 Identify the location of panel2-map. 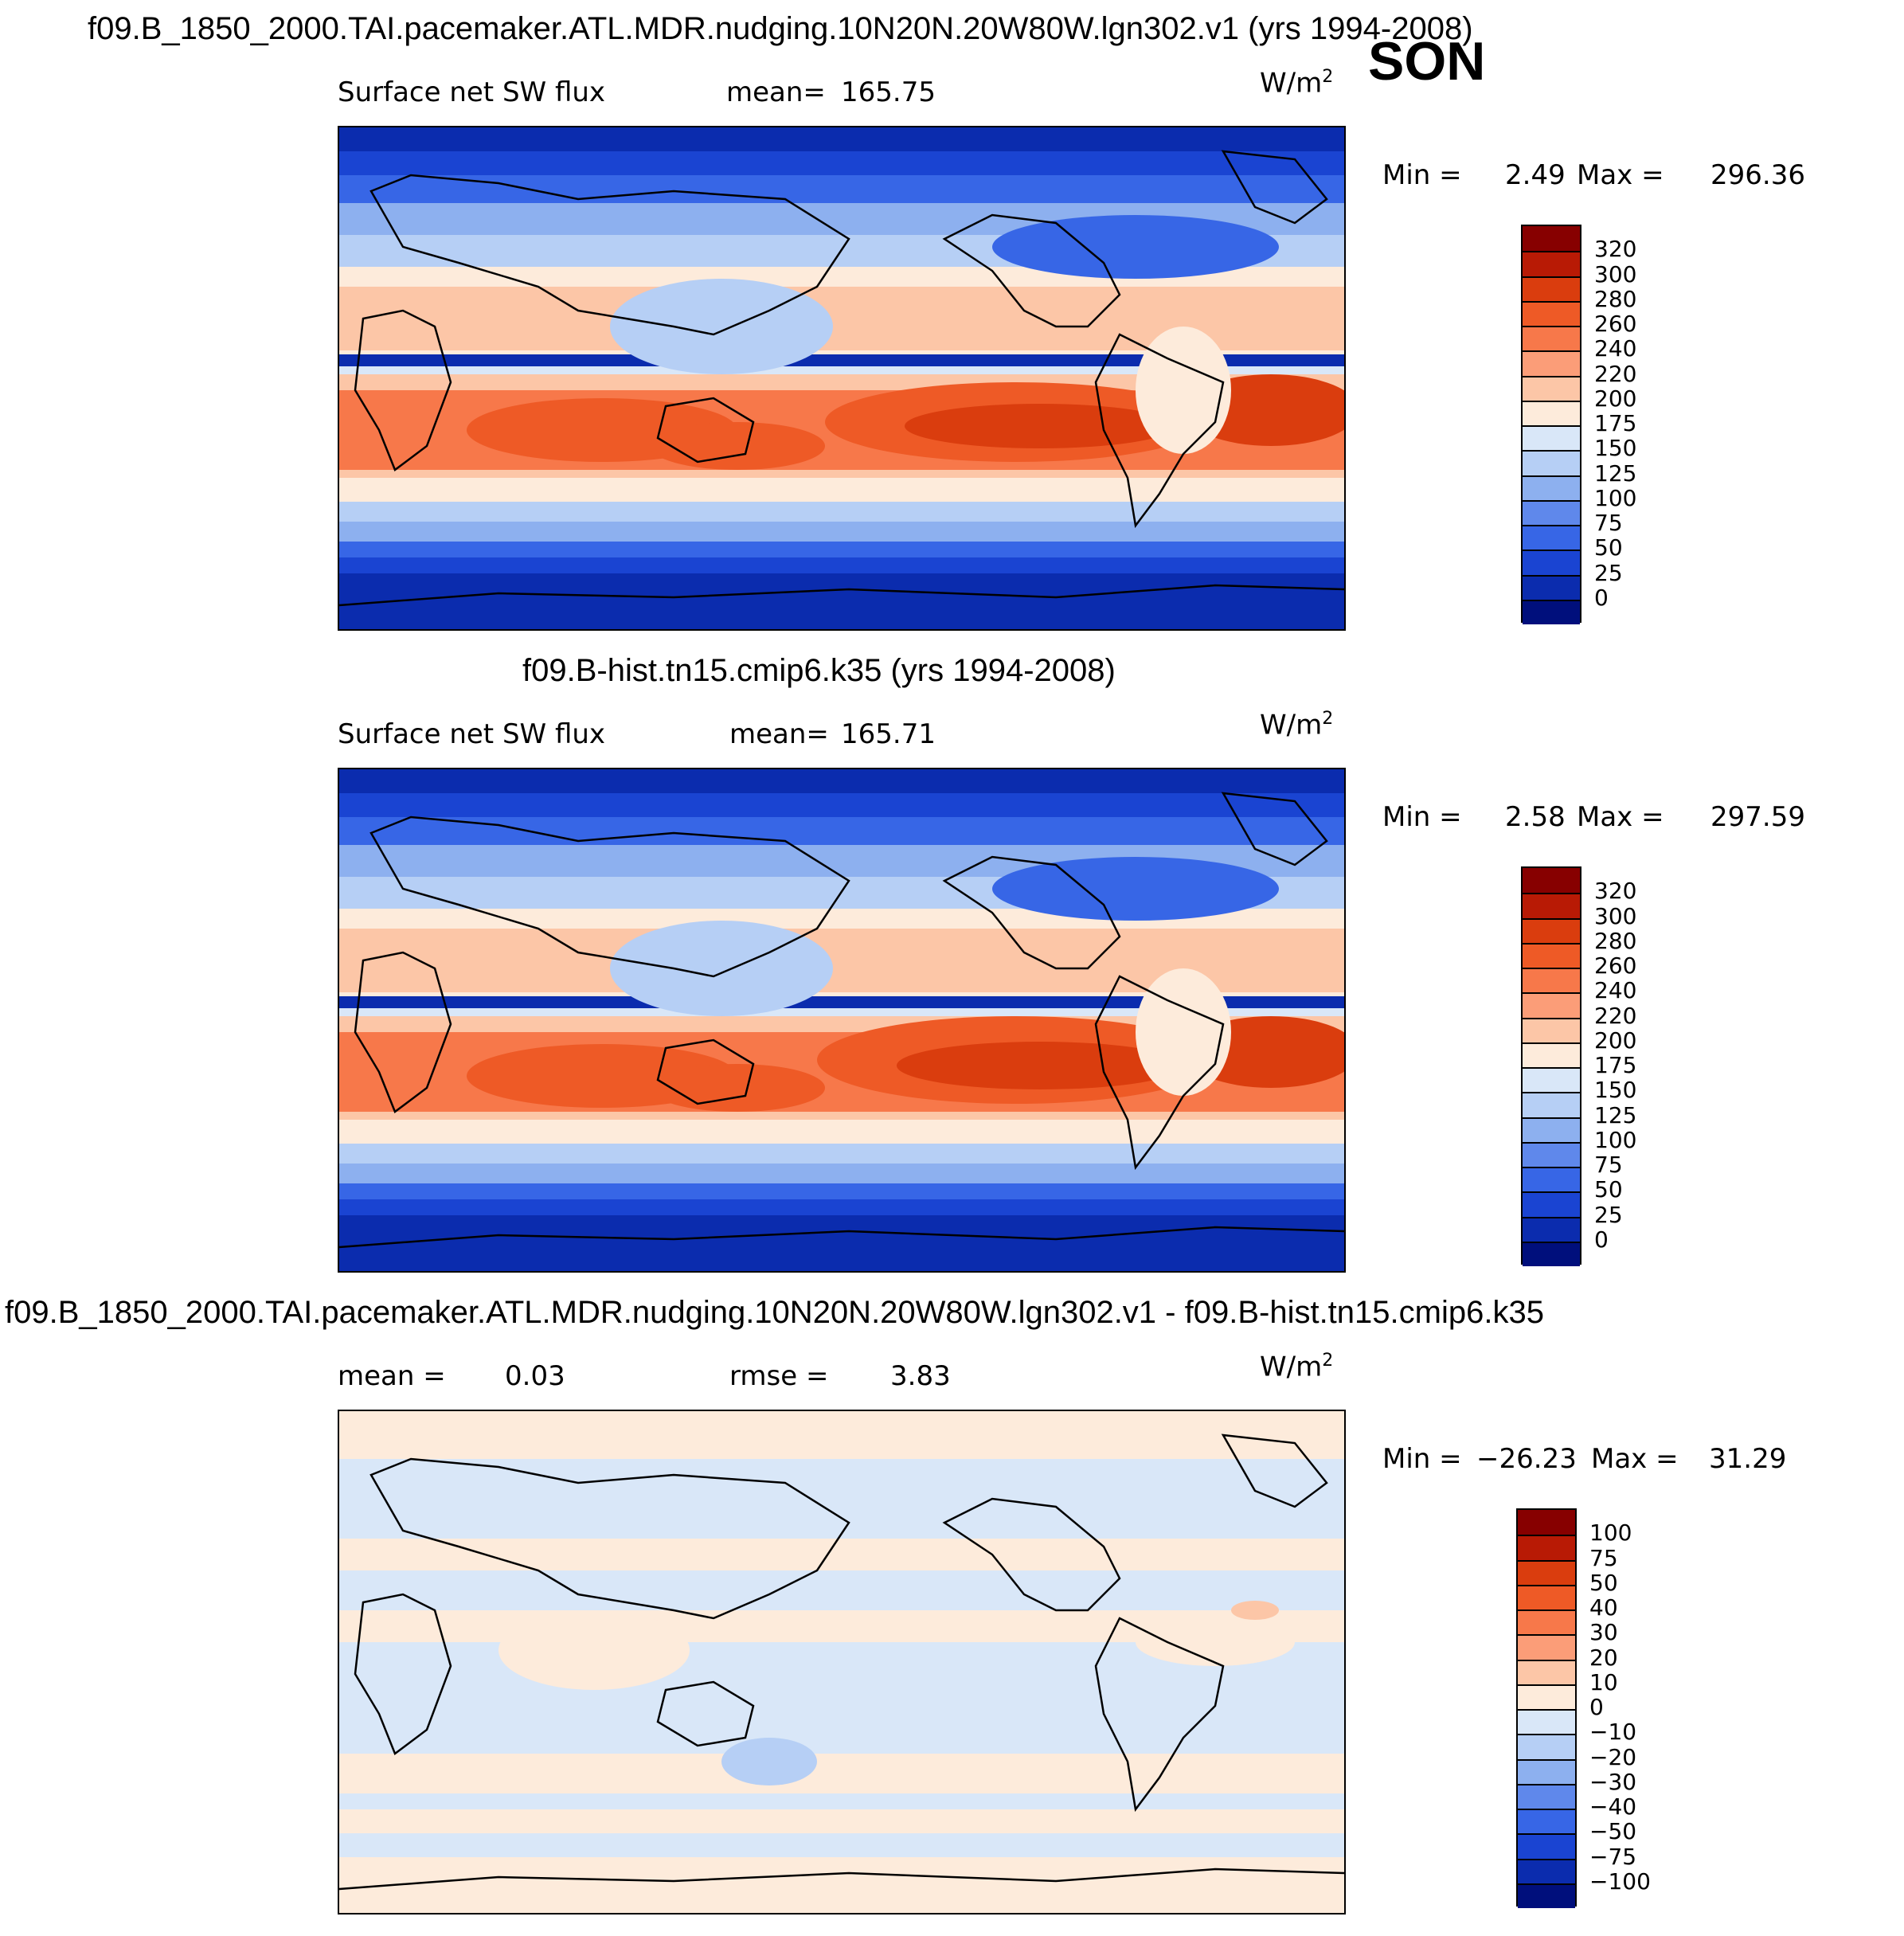
(842, 1020).